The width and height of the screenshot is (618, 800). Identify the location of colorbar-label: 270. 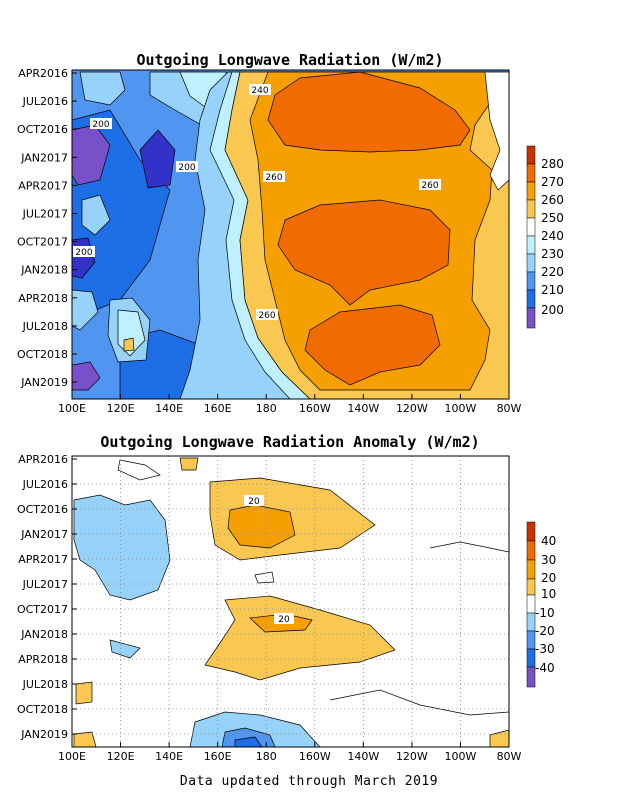
(552, 182).